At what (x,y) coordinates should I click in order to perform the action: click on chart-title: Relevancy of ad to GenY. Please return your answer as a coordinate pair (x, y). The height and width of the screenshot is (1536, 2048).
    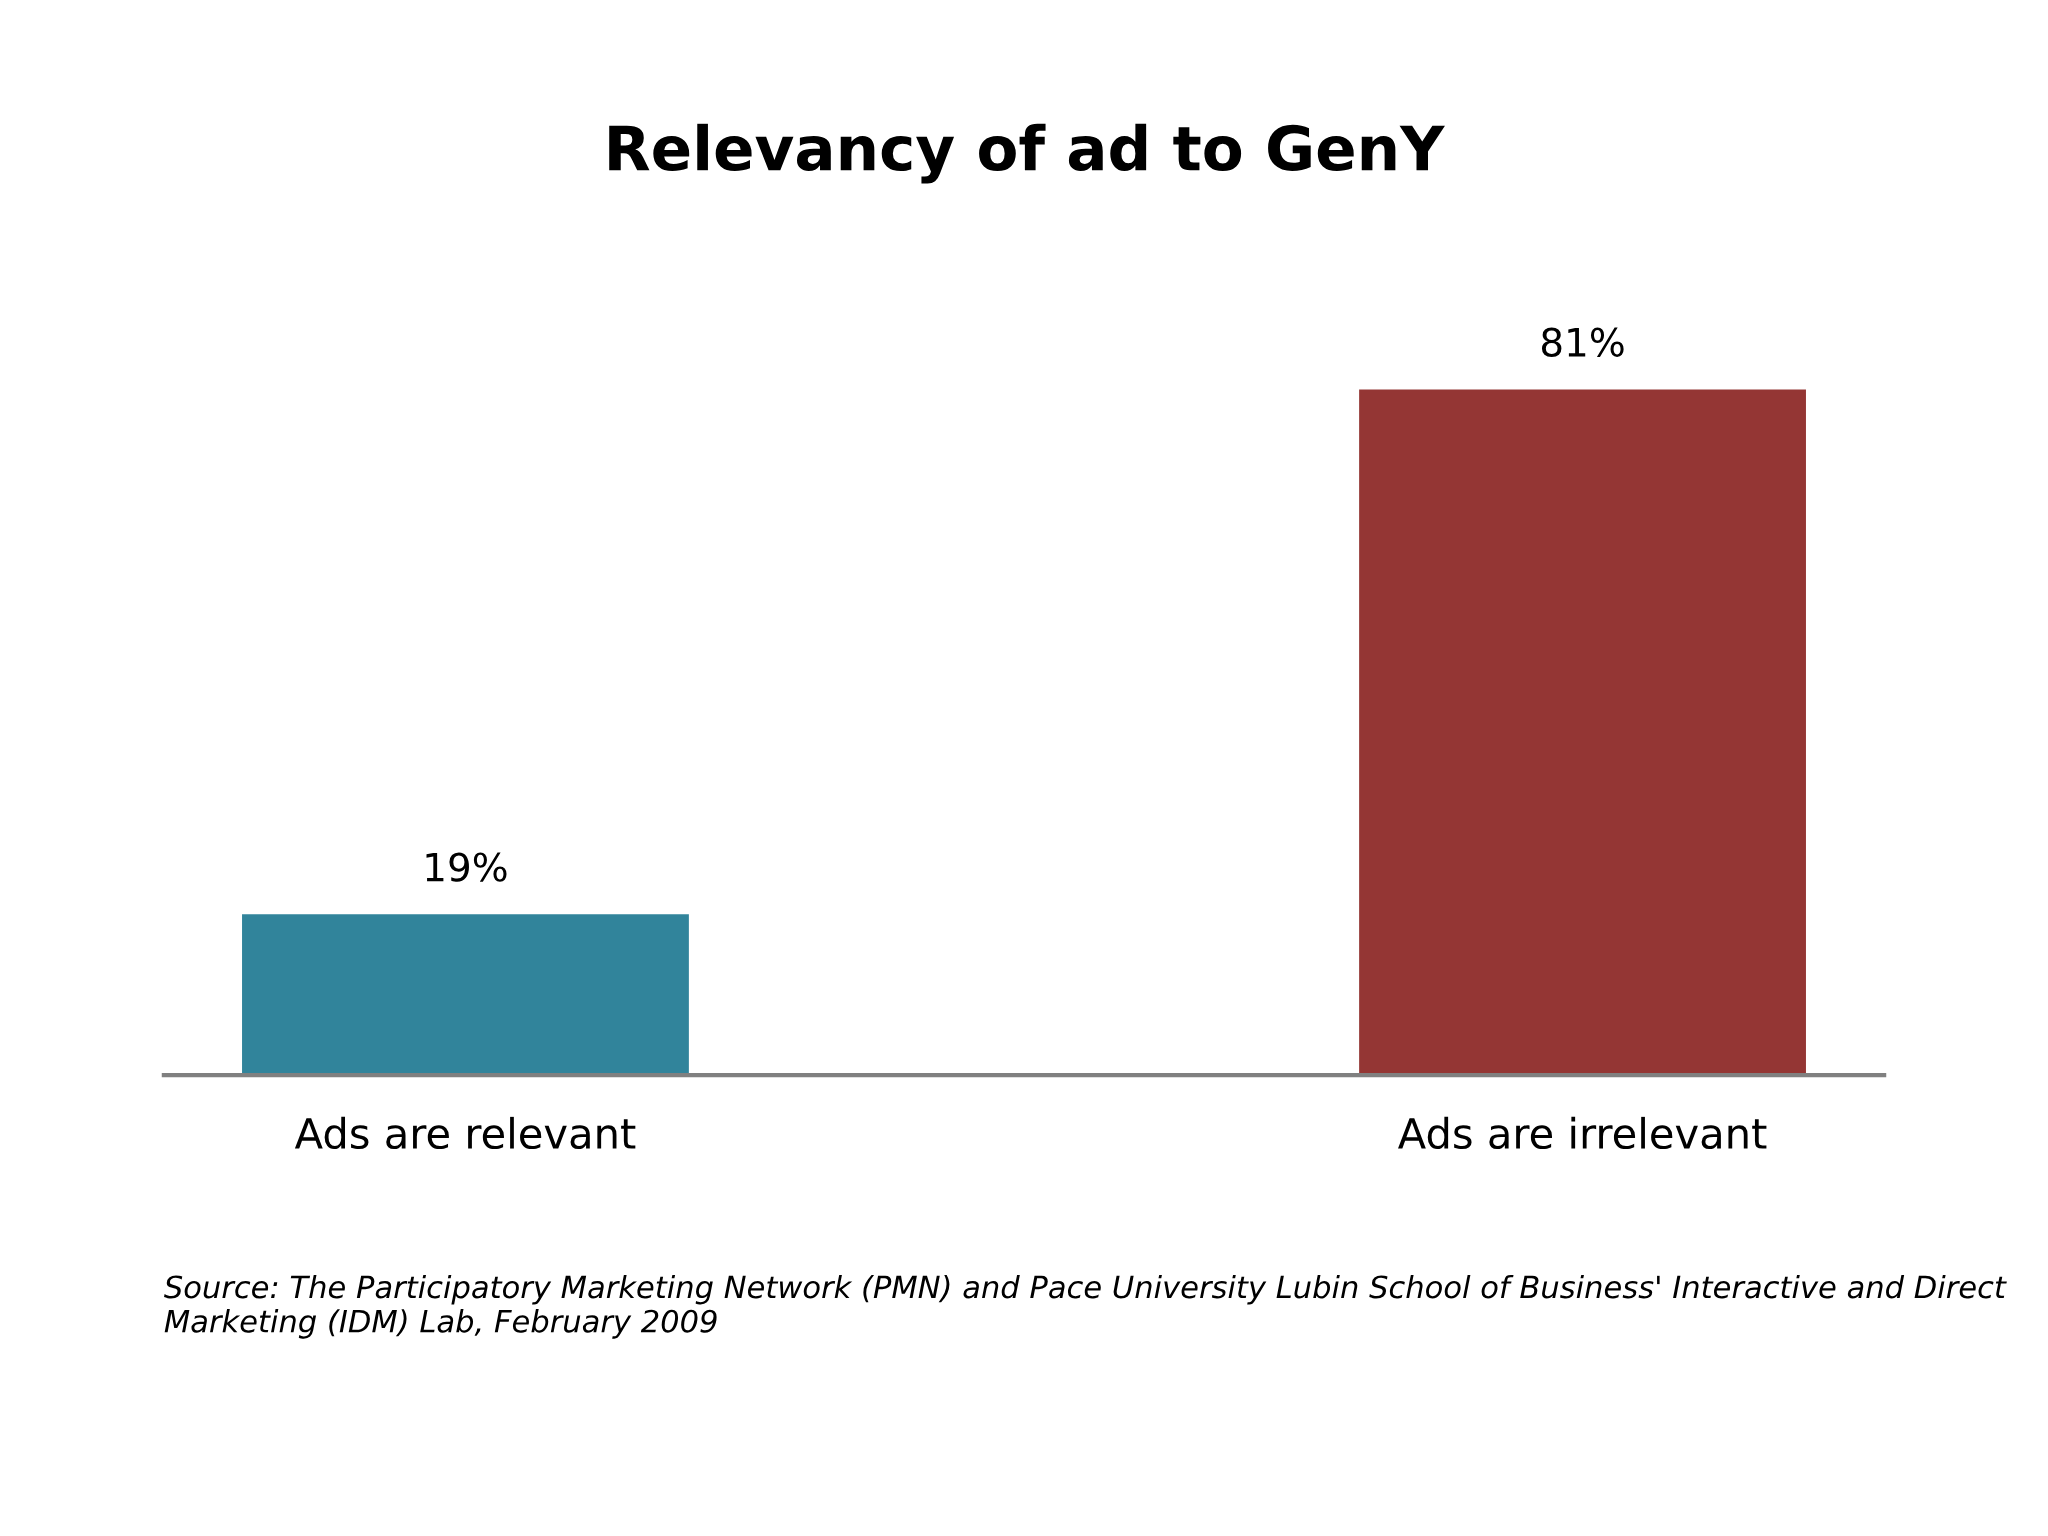
    Looking at the image, I should click on (1027, 153).